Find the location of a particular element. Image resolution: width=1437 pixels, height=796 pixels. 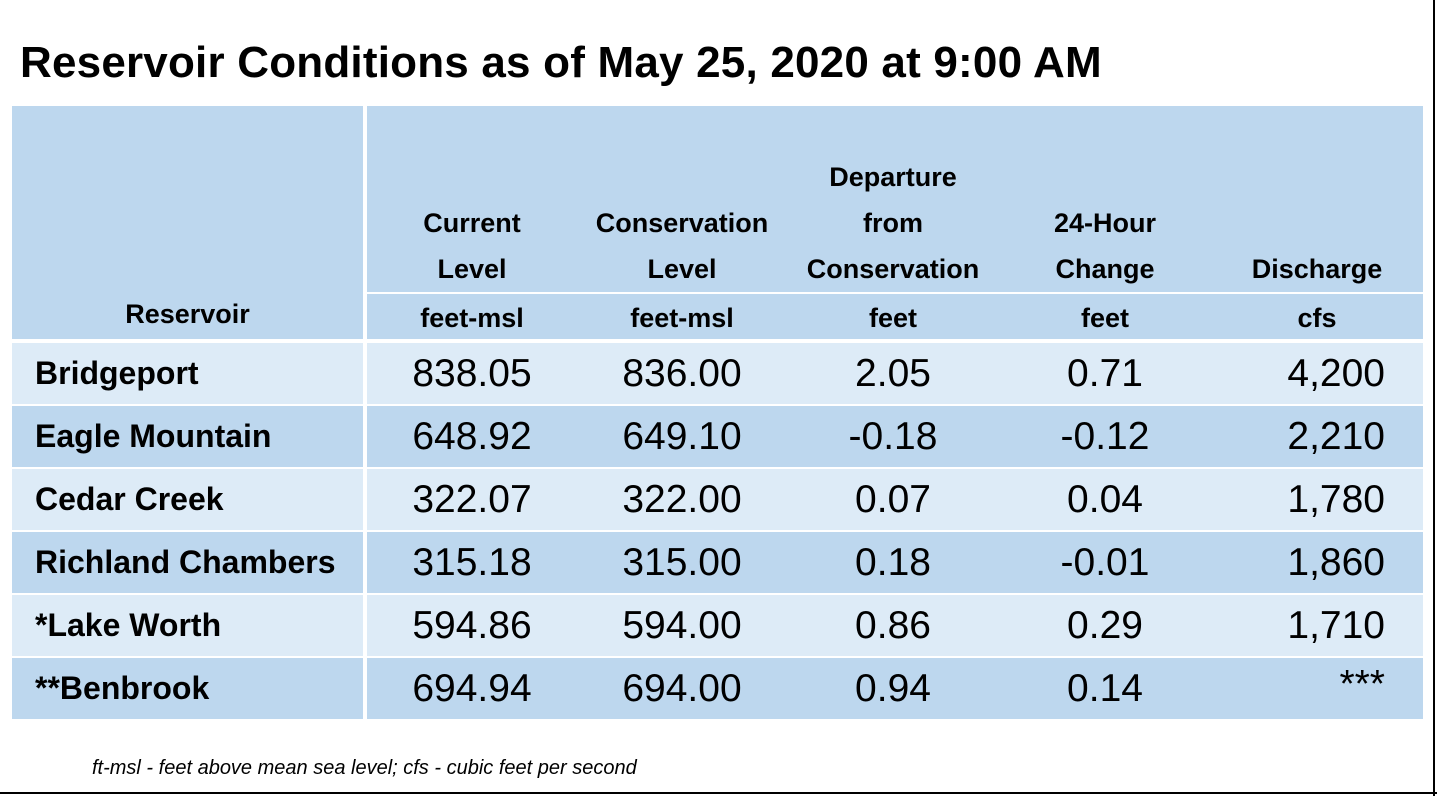

departure-value: 0.18 is located at coordinates (893, 562).